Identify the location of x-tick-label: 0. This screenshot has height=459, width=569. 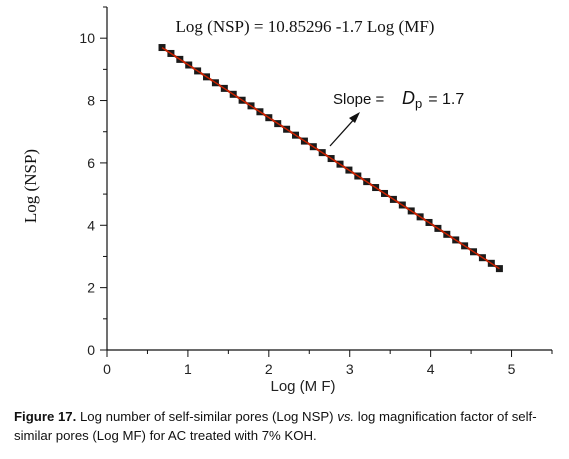
(107, 369).